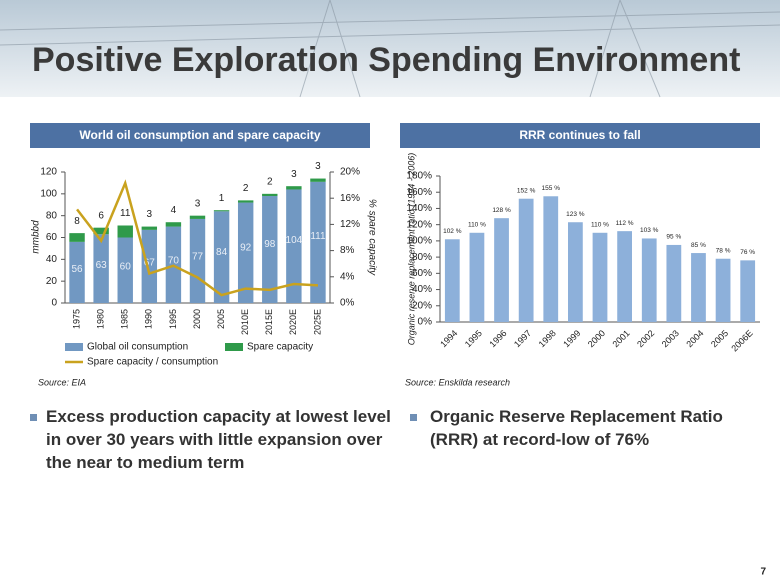 Image resolution: width=780 pixels, height=587 pixels. I want to click on y2-tick-label: 20%, so click(350, 172).